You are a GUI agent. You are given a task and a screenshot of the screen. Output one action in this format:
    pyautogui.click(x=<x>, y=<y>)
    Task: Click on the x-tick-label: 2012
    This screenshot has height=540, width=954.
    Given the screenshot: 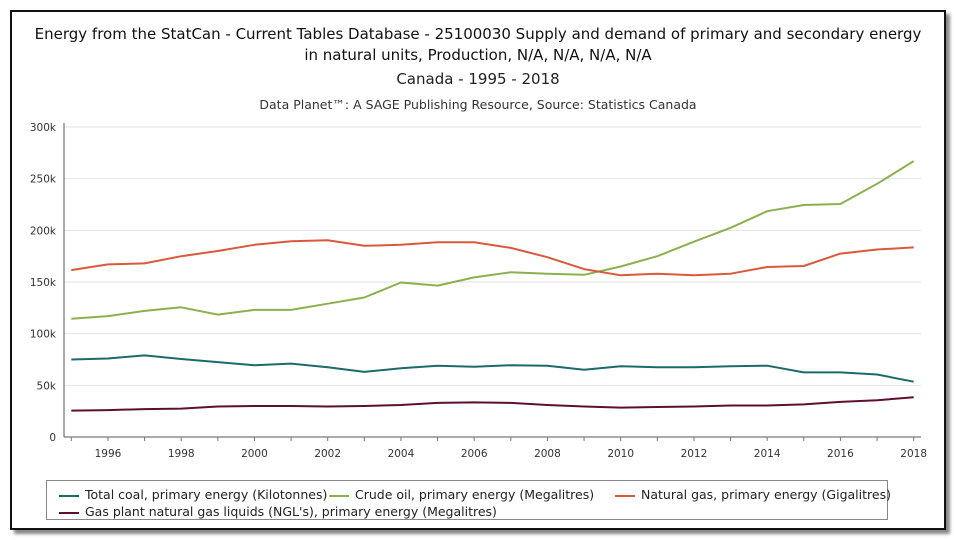 What is the action you would take?
    pyautogui.click(x=694, y=454)
    